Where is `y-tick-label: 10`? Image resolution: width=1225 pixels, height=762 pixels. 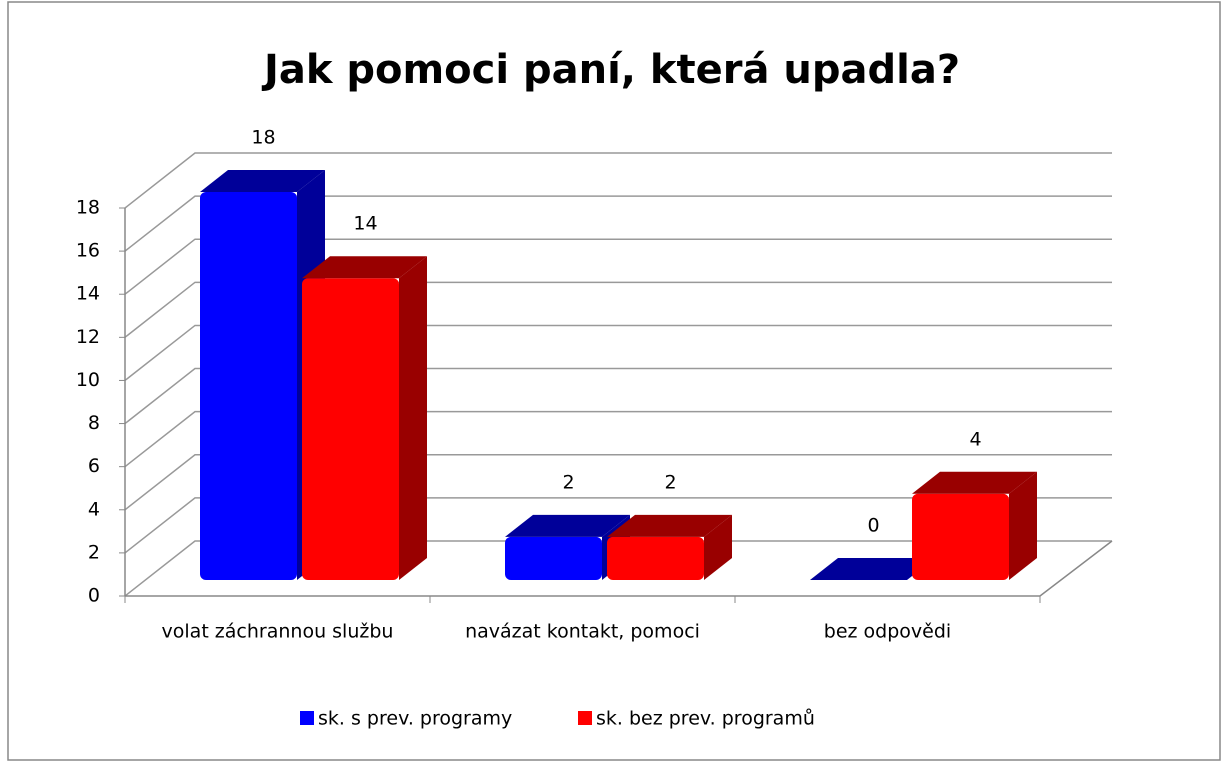 y-tick-label: 10 is located at coordinates (88, 380).